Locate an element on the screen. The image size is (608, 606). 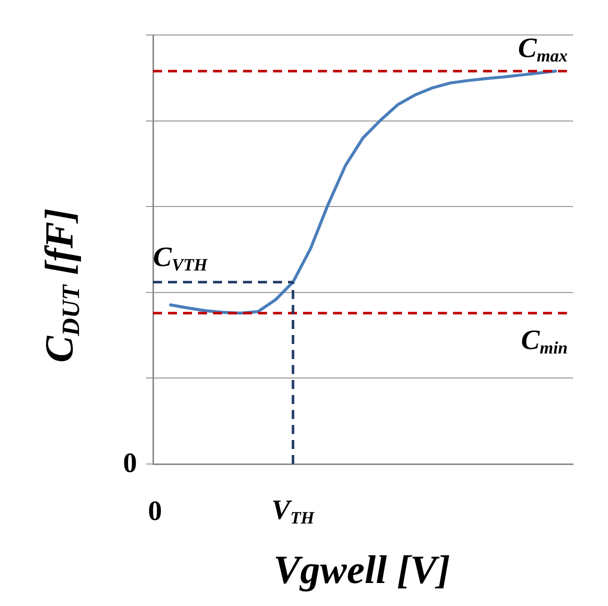
x-tick-label: V$_{TH}$ is located at coordinates (293, 511).